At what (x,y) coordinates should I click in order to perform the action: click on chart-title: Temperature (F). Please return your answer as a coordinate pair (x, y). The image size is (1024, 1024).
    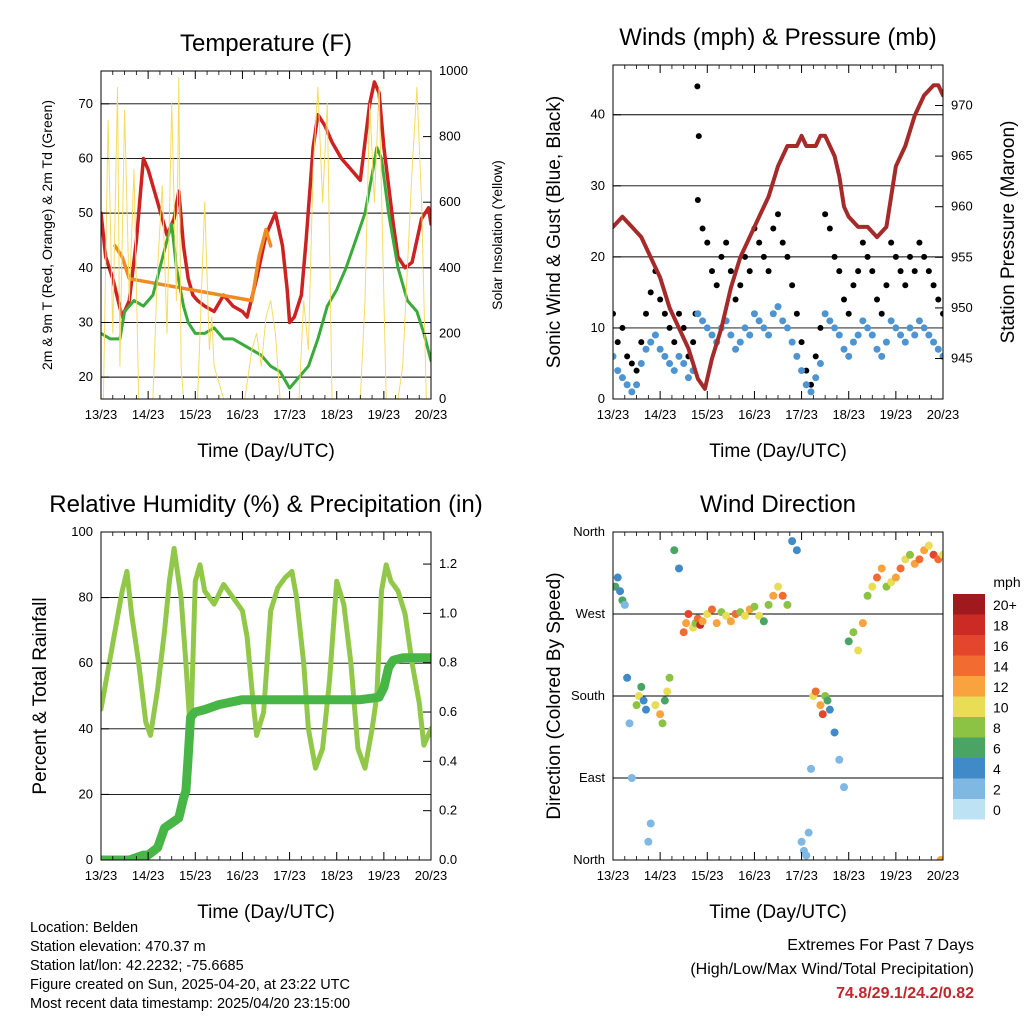
    Looking at the image, I should click on (266, 43).